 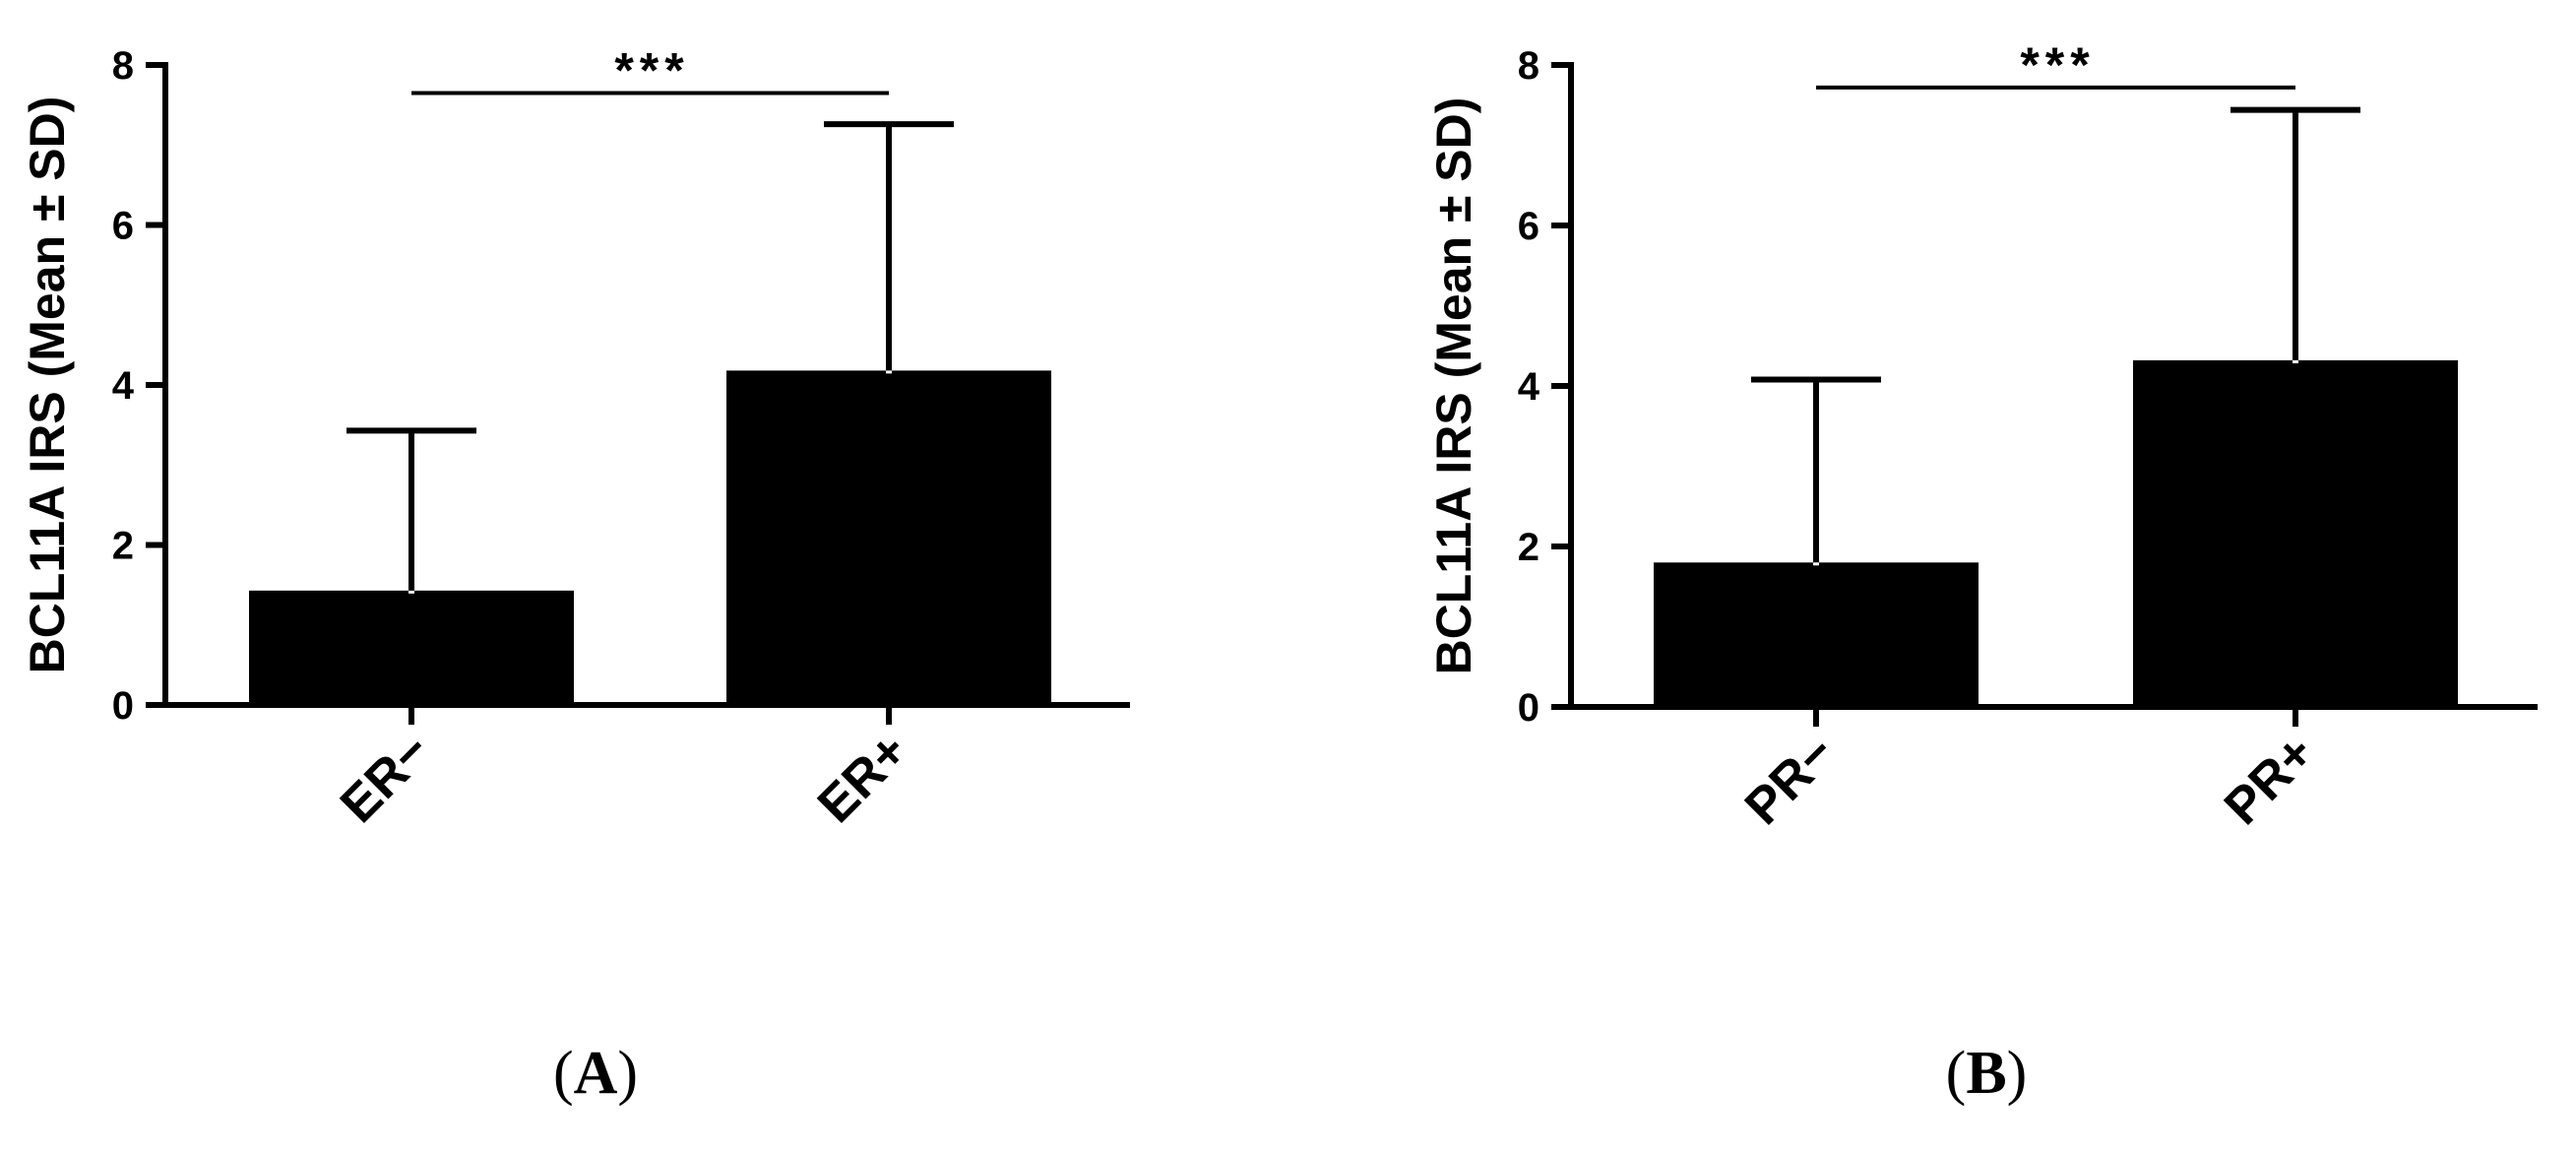 What do you see at coordinates (2270, 780) in the screenshot?
I see `x-tick-label: PR+` at bounding box center [2270, 780].